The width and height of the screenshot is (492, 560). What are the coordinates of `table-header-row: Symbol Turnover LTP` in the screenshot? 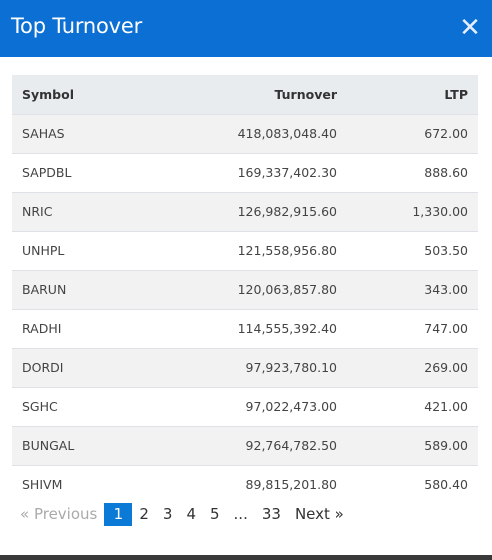 It's located at (245, 94).